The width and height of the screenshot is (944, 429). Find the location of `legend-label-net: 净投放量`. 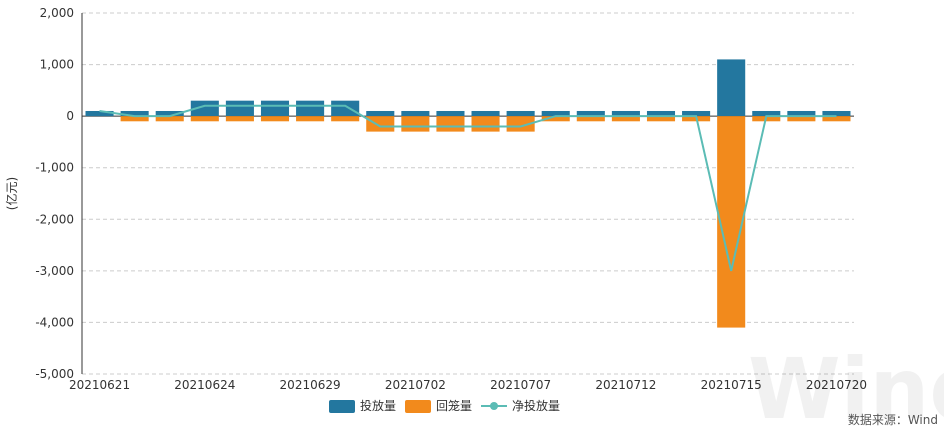

legend-label-net: 净投放量 is located at coordinates (536, 405).